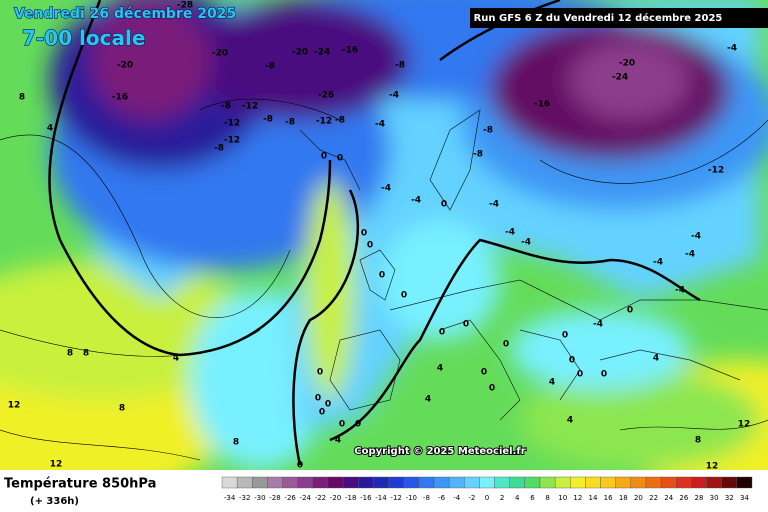 This screenshot has width=768, height=512. What do you see at coordinates (366, 498) in the screenshot?
I see `colorbar-tick-label: -16` at bounding box center [366, 498].